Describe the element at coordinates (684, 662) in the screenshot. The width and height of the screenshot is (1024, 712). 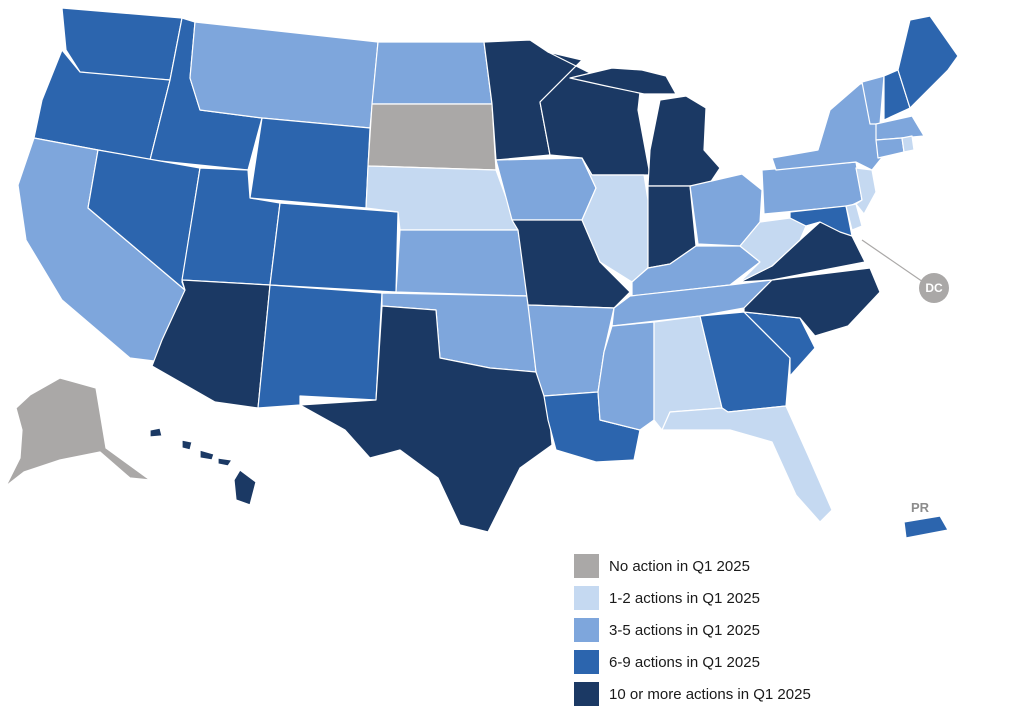
I see `legend-label: 6-9 actions in Q1 2025` at that location.